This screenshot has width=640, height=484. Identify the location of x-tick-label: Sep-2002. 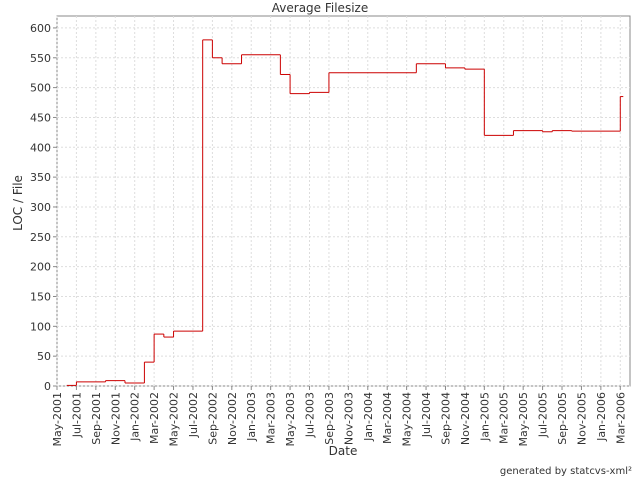
(212, 418).